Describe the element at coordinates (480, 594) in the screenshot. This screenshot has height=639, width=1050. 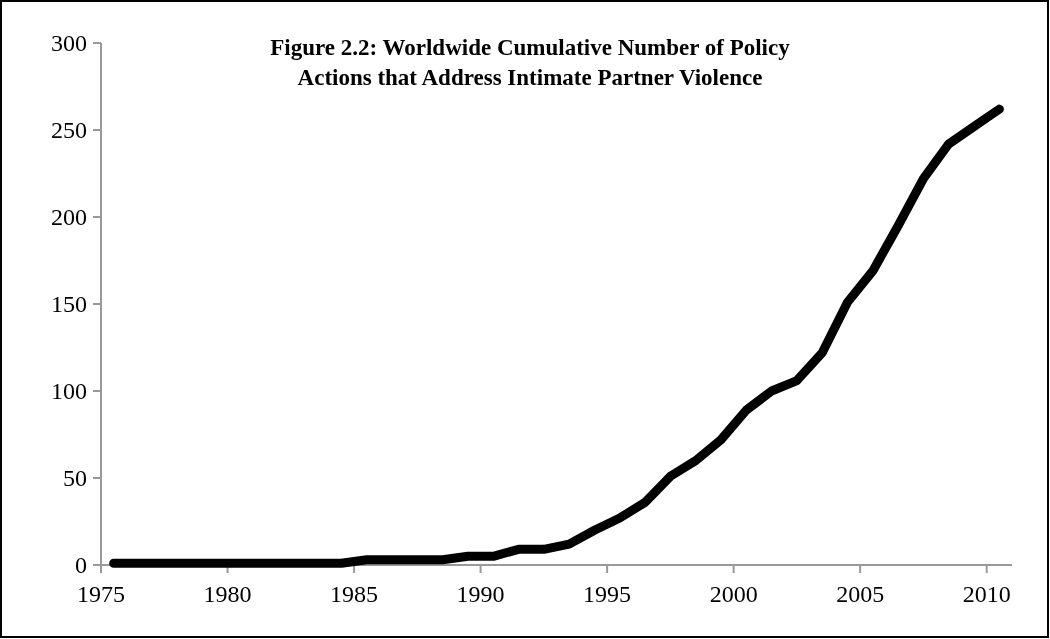
I see `x-tick-label: 1990` at that location.